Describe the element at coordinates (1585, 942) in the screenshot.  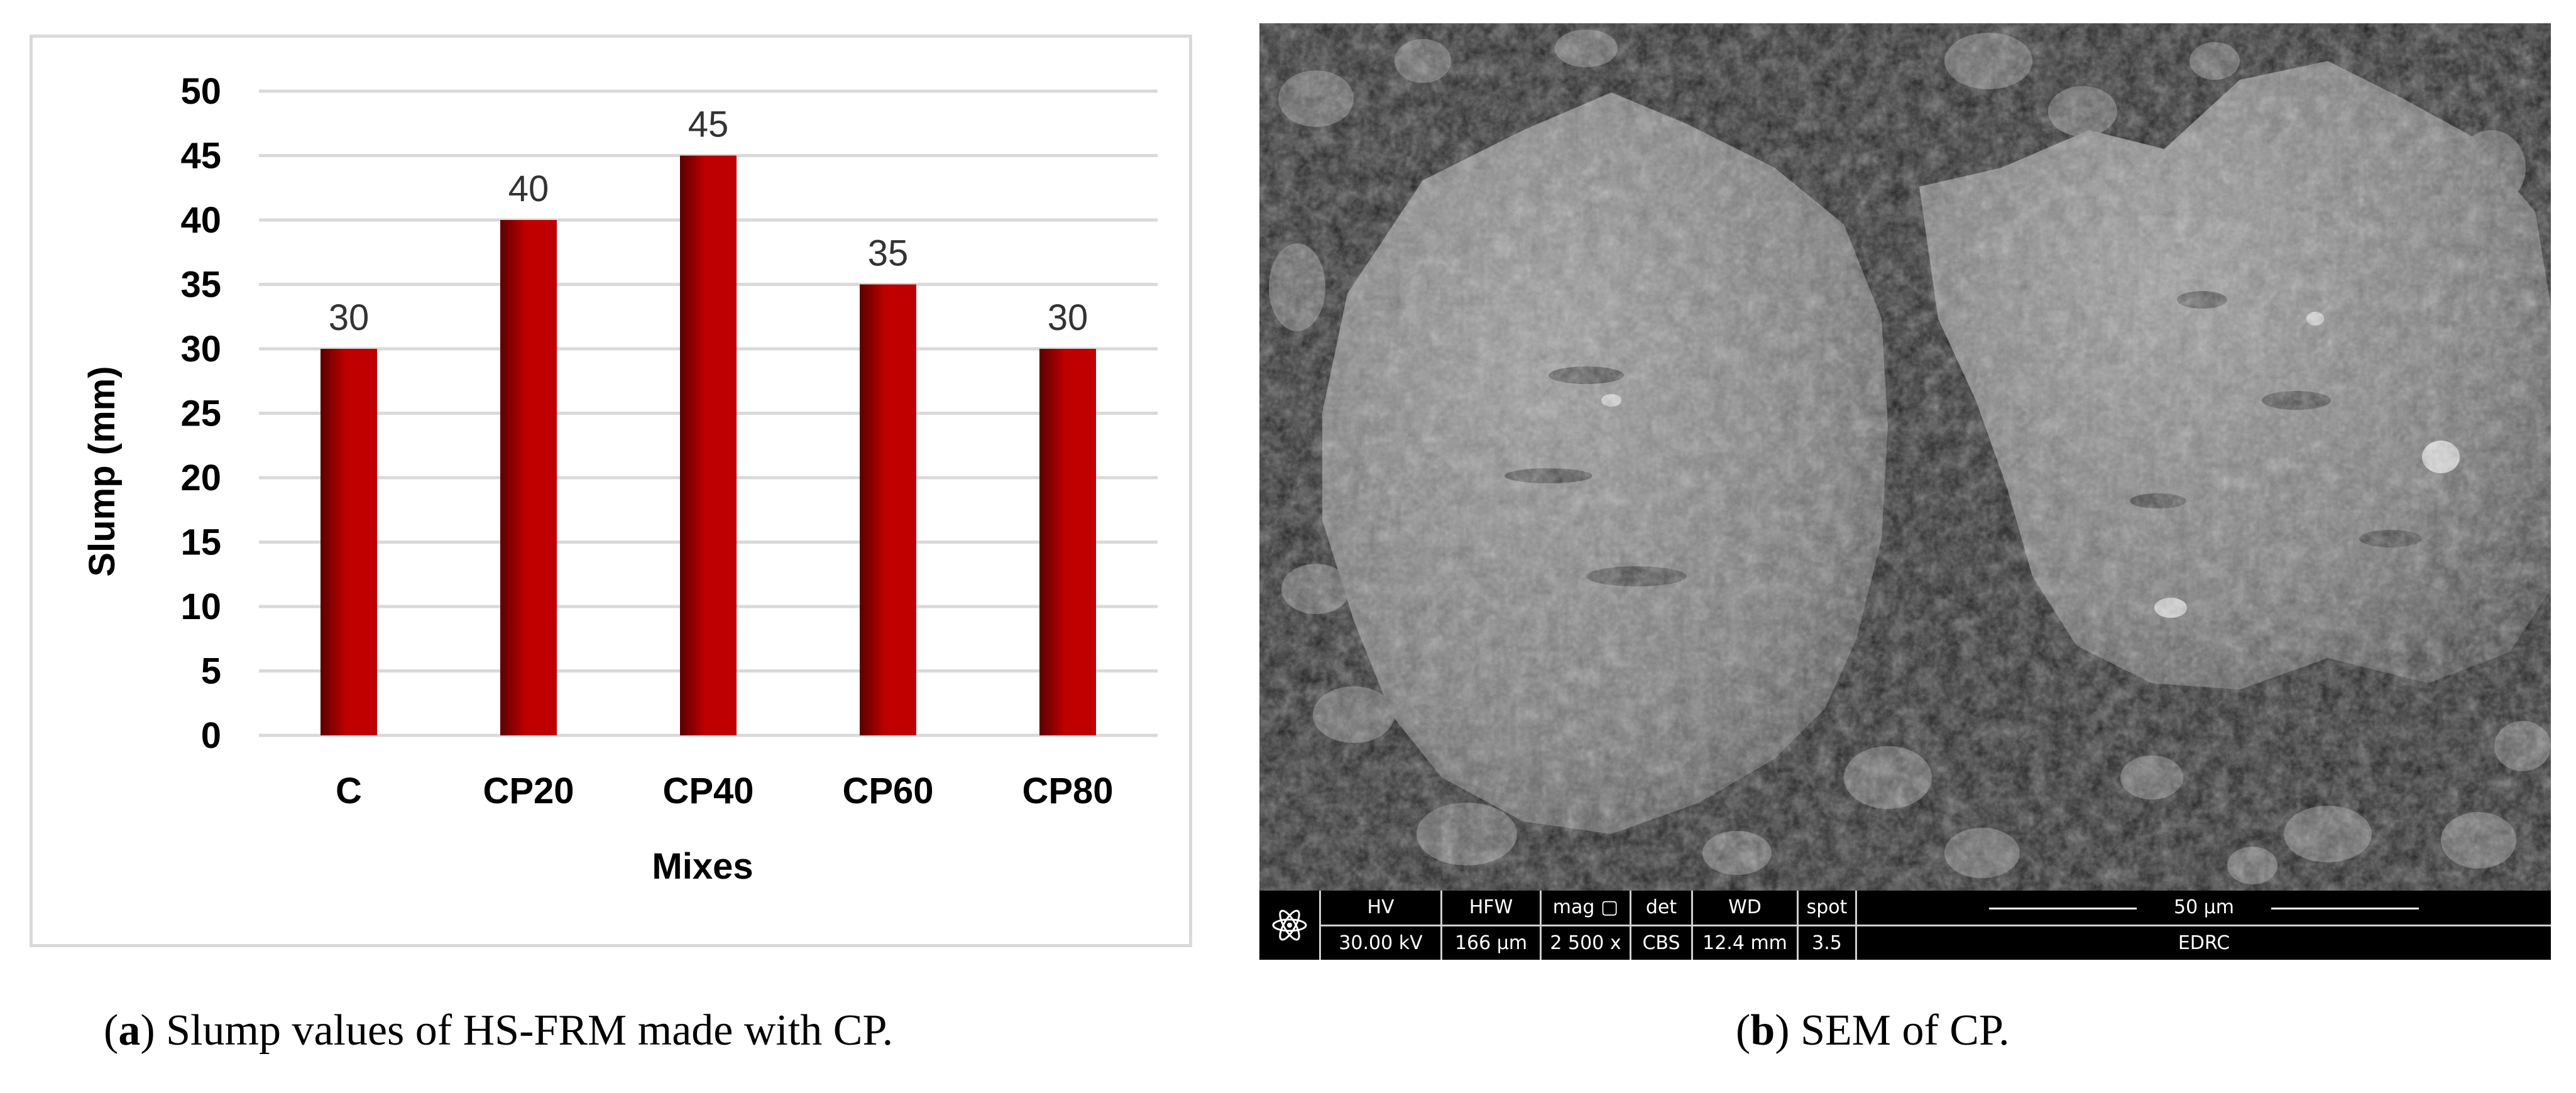
I see `sem-mag-value: 2 500 x` at that location.